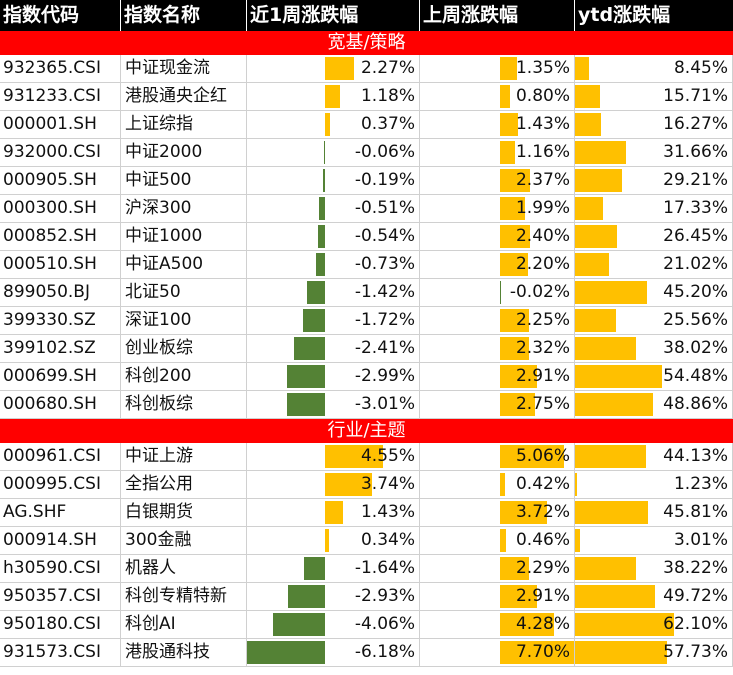 Image resolution: width=733 pixels, height=675 pixels. What do you see at coordinates (539, 292) in the screenshot?
I see `change-value: -0.02%` at bounding box center [539, 292].